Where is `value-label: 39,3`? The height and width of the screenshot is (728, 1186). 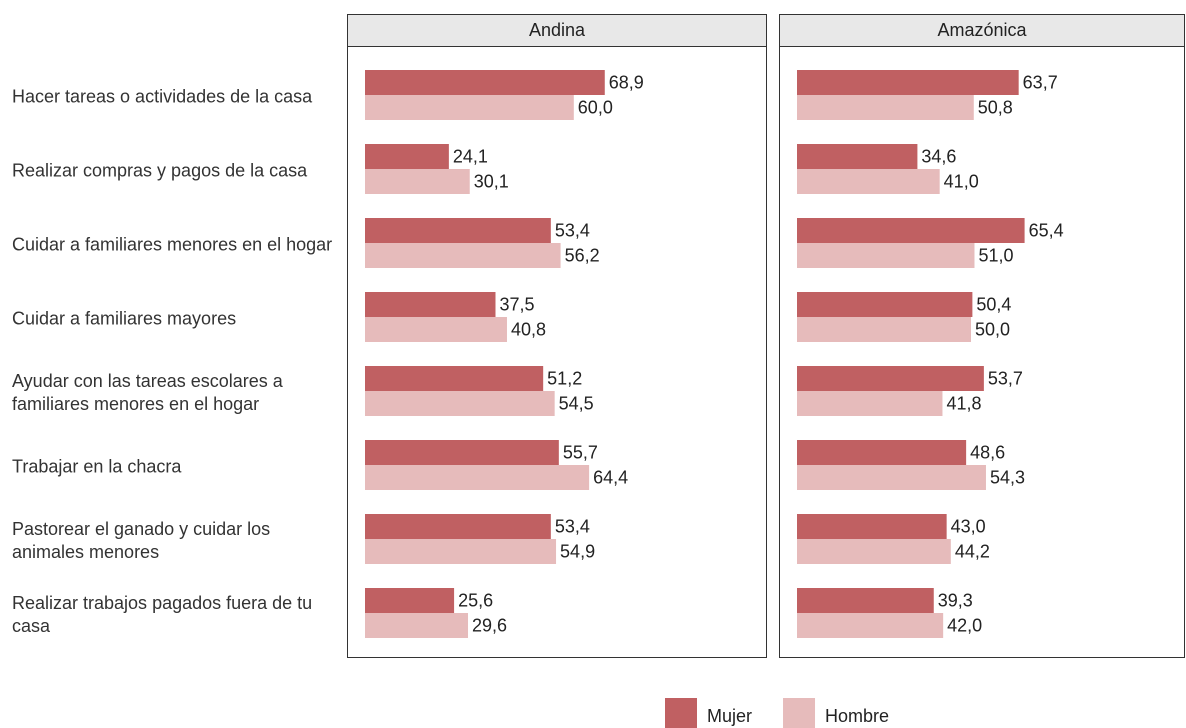 value-label: 39,3 is located at coordinates (955, 600).